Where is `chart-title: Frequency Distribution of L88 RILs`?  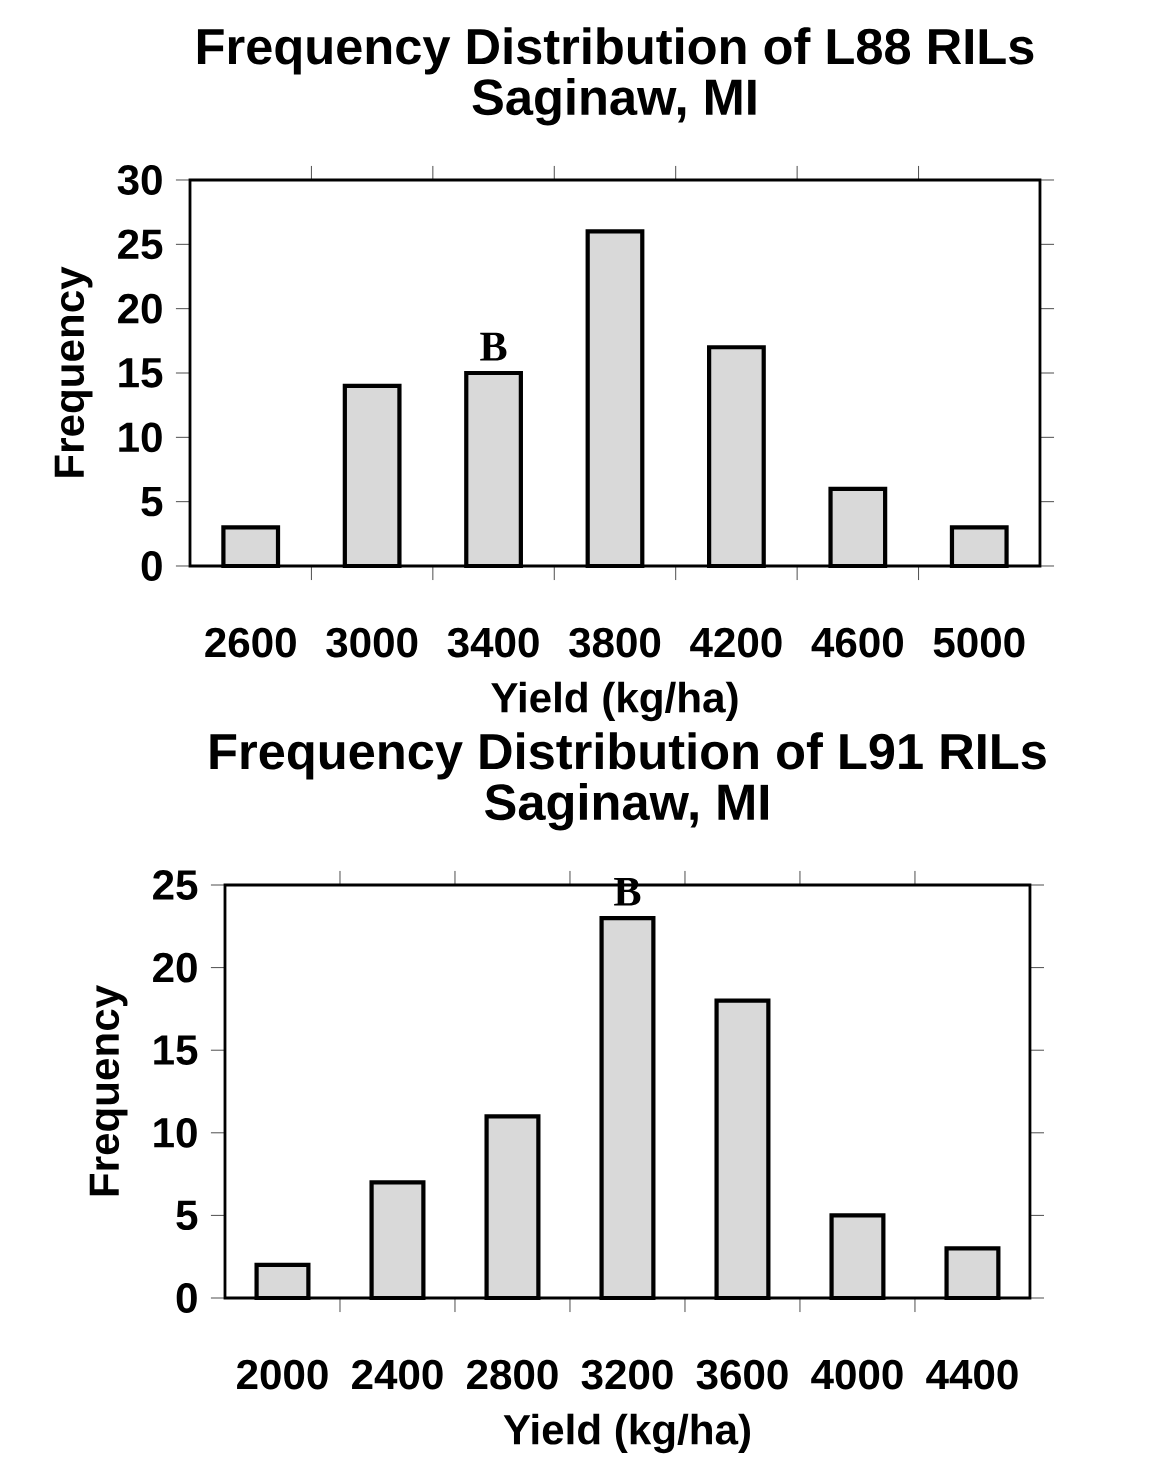 chart-title: Frequency Distribution of L88 RILs is located at coordinates (615, 51).